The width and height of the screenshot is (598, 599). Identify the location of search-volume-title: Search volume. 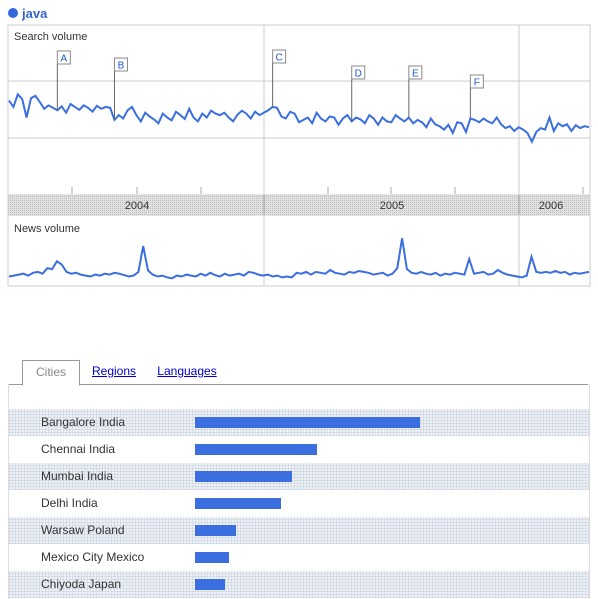
(50, 37).